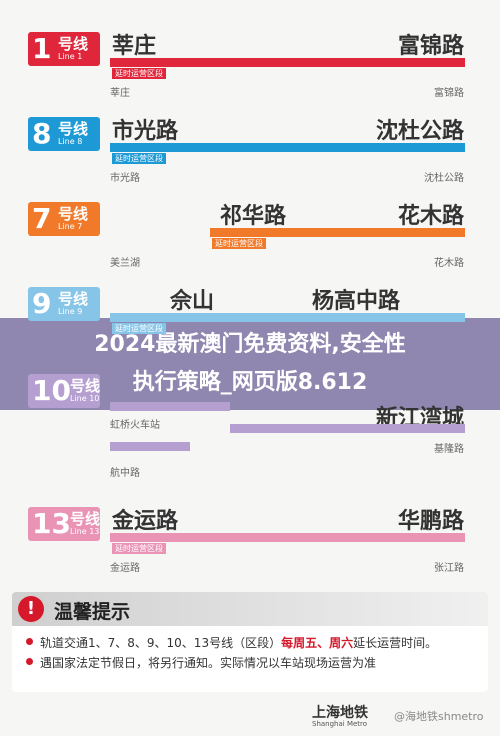 The image size is (500, 736). I want to click on line-en: Line 7, so click(70, 226).